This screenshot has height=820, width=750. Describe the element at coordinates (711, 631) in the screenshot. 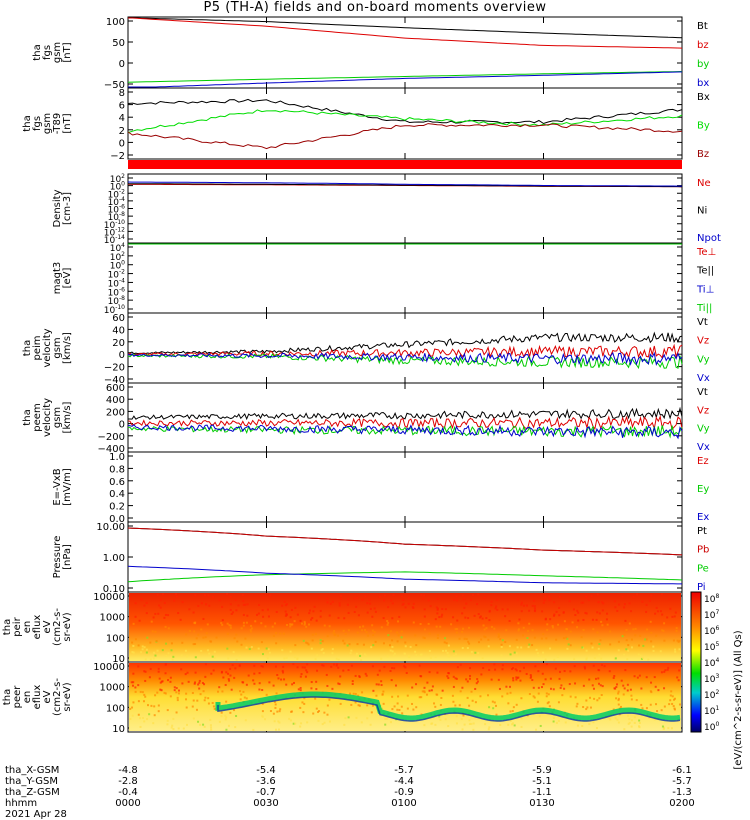

I see `colorbar-tick-label: 106` at that location.